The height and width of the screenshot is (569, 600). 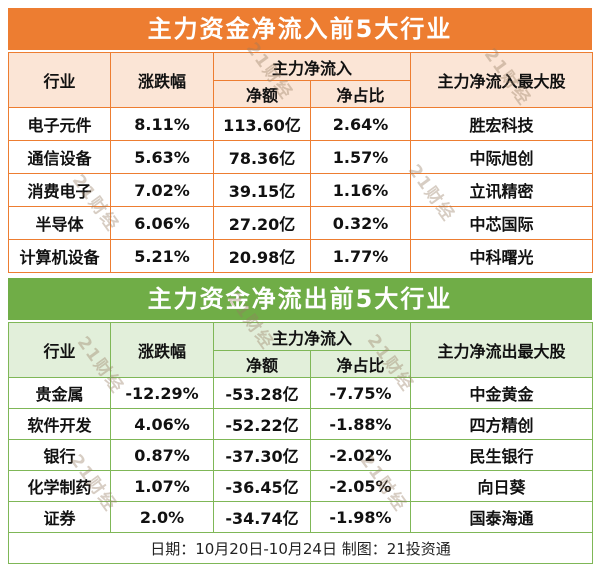 I want to click on net-ratio-cell: -1.88%, so click(x=360, y=424).